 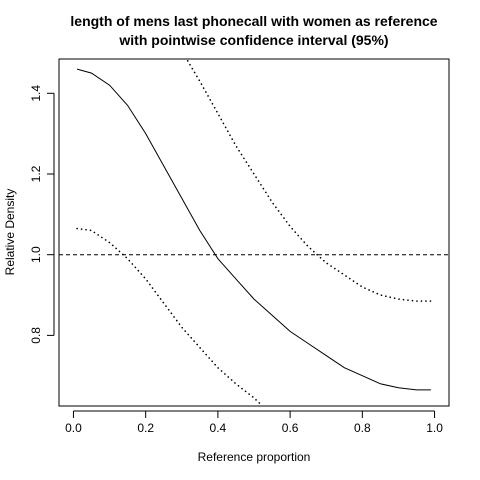 I want to click on y-tick-label: 0.8, so click(x=36, y=335).